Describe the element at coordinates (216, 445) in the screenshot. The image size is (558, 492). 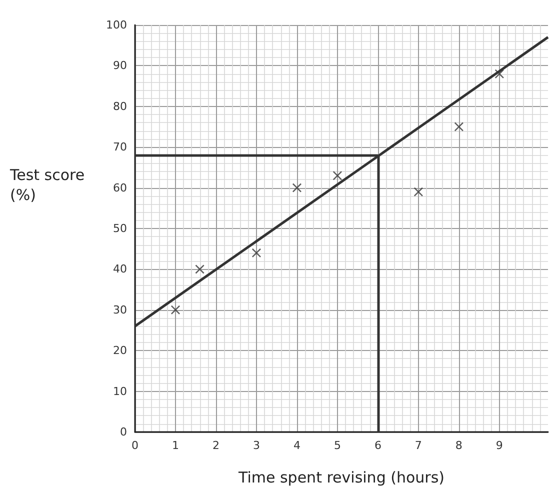
I see `x-tick-label: 2` at that location.